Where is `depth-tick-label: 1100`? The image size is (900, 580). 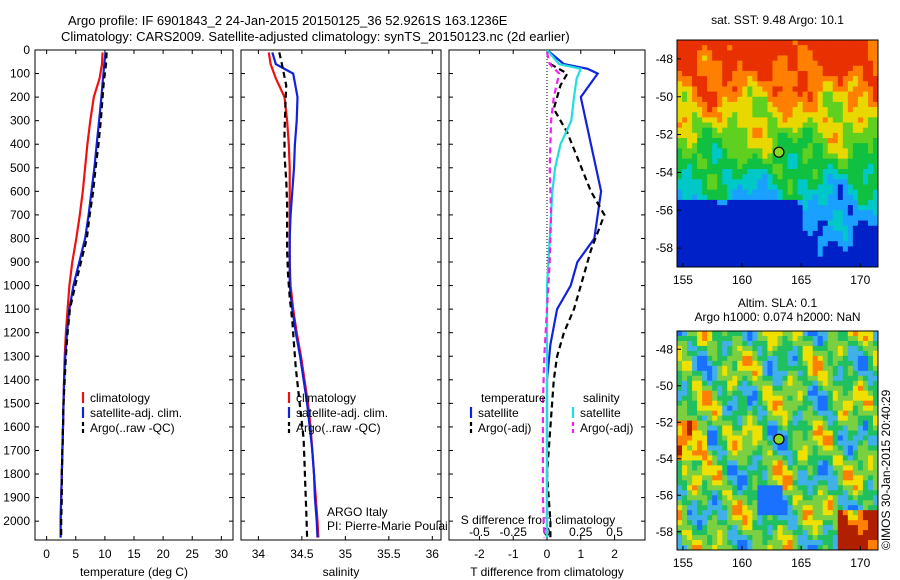
depth-tick-label: 1100 is located at coordinates (17, 309).